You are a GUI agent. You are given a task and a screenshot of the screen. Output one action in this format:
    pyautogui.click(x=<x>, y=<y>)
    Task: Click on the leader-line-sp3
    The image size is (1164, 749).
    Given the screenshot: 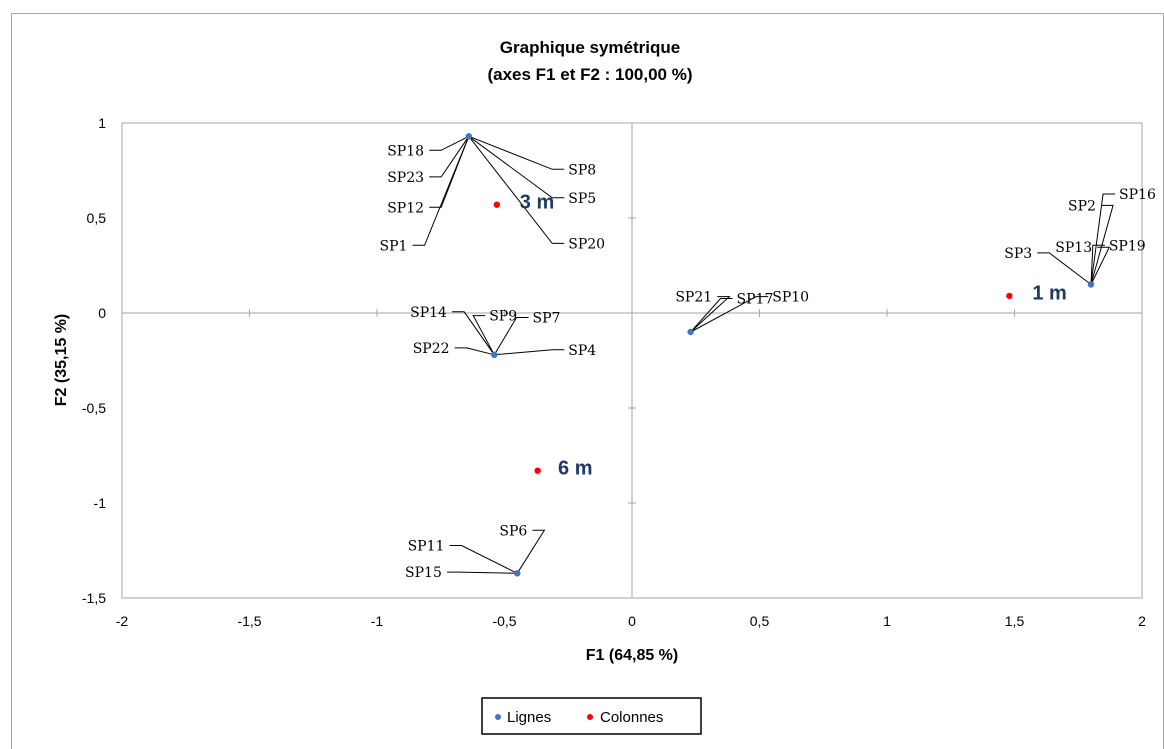 What is the action you would take?
    pyautogui.click(x=1064, y=268)
    